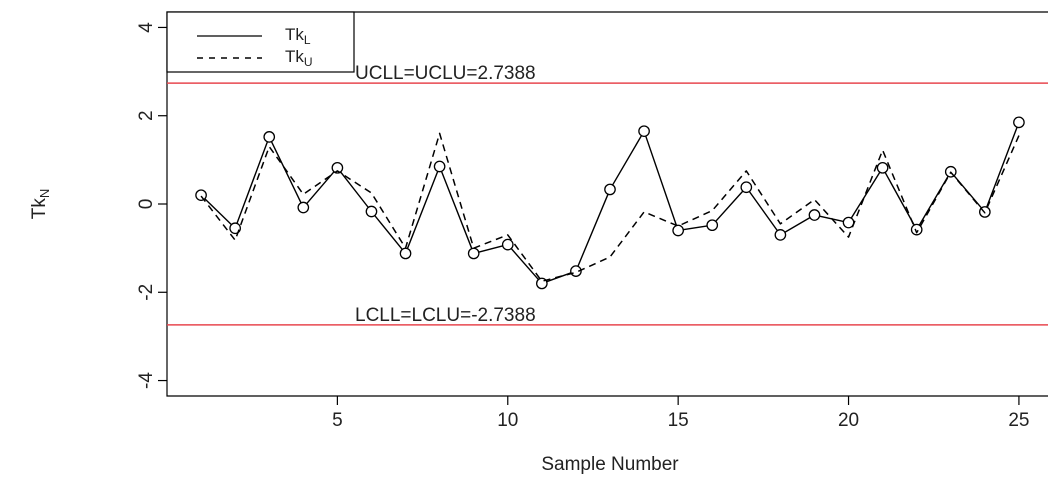 The width and height of the screenshot is (1048, 477). I want to click on upper-control-limit-label: UCLL=UCLU=2.7388, so click(445, 73).